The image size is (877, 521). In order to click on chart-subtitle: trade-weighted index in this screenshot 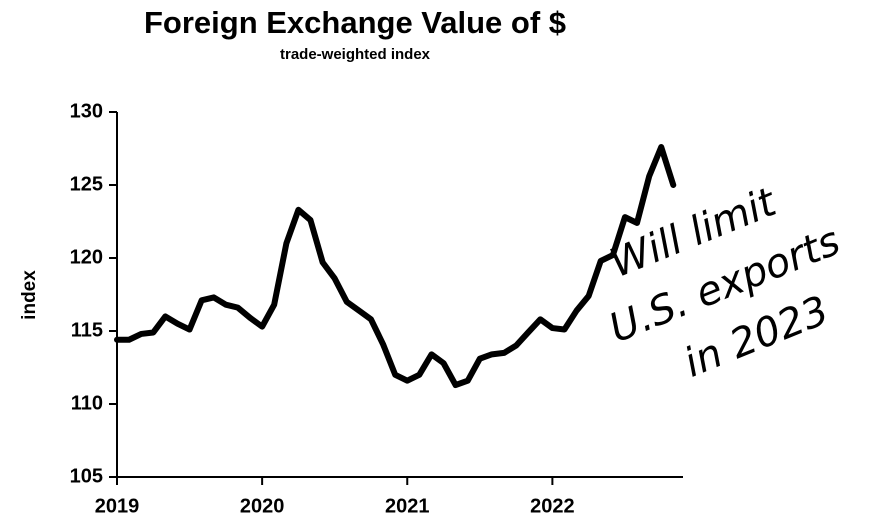, I will do `click(355, 54)`.